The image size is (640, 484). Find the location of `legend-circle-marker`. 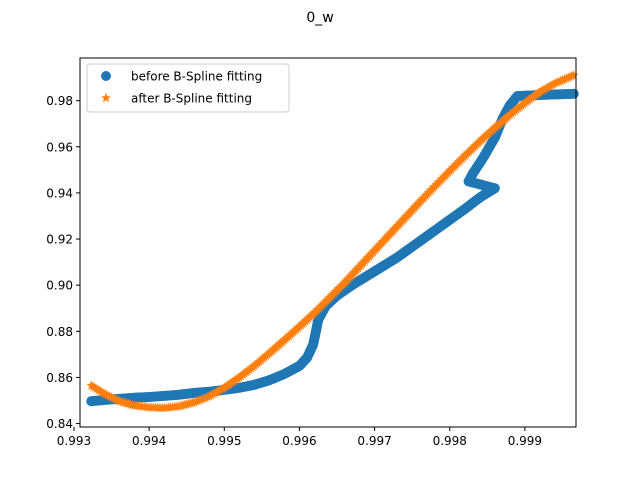

legend-circle-marker is located at coordinates (106, 76).